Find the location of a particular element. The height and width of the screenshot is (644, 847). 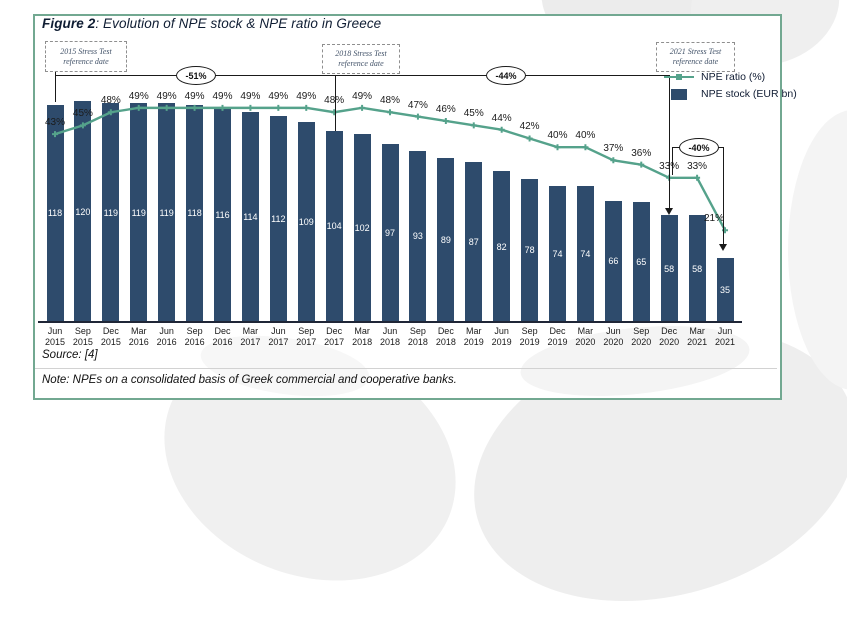

x-axis-label: Mar 2018 is located at coordinates (362, 336).